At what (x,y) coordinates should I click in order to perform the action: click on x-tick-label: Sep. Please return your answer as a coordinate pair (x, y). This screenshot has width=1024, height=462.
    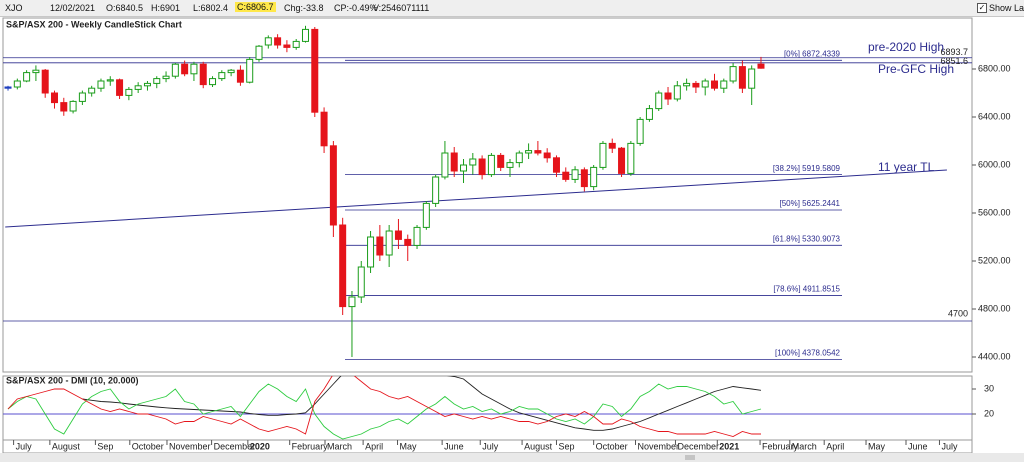
    Looking at the image, I should click on (105, 446).